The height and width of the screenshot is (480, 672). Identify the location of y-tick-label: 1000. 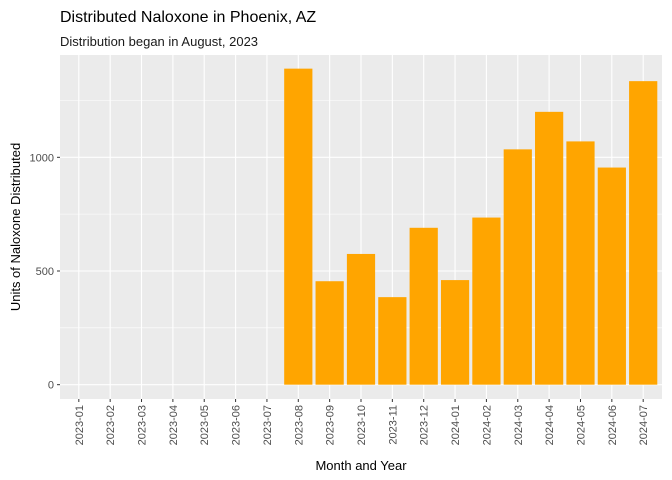
(42, 158).